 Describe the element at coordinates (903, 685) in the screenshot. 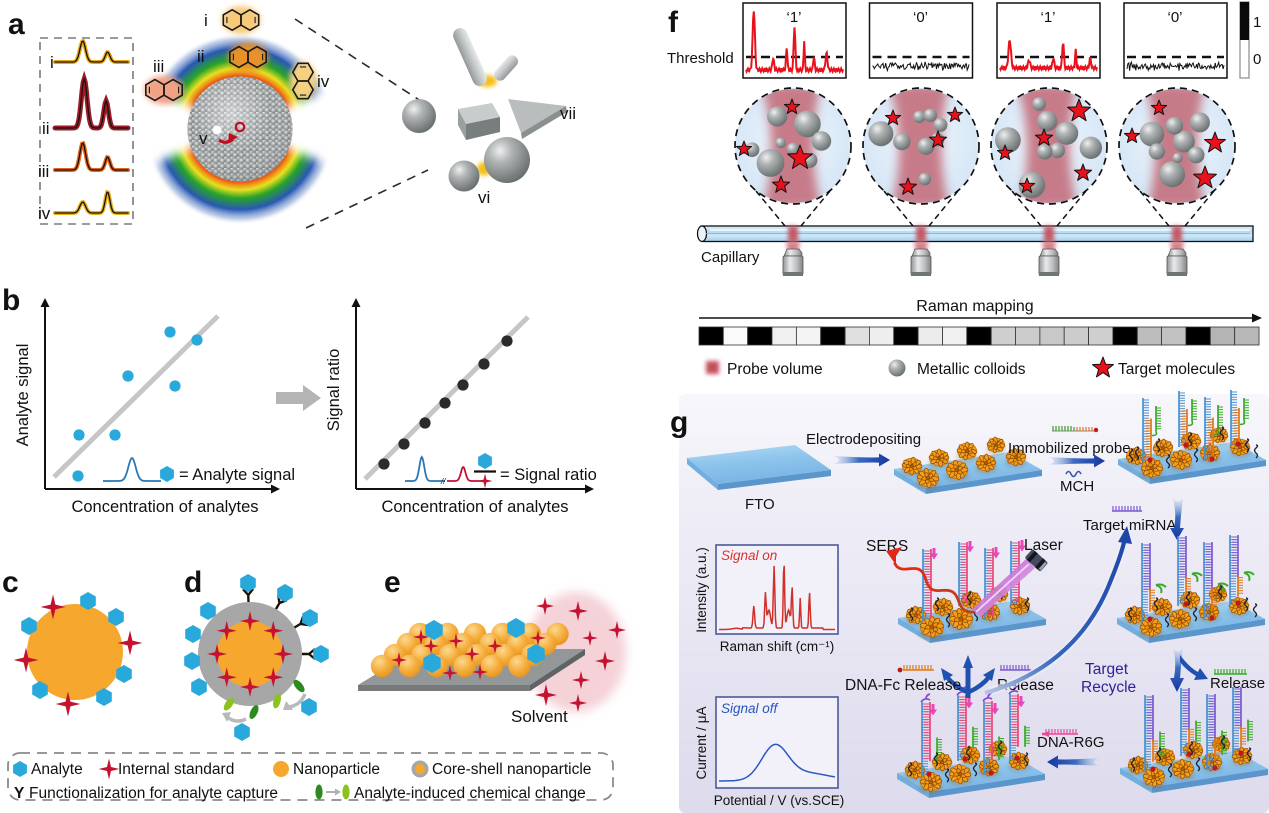

I see `svg-text: DNA-Fc Release` at that location.